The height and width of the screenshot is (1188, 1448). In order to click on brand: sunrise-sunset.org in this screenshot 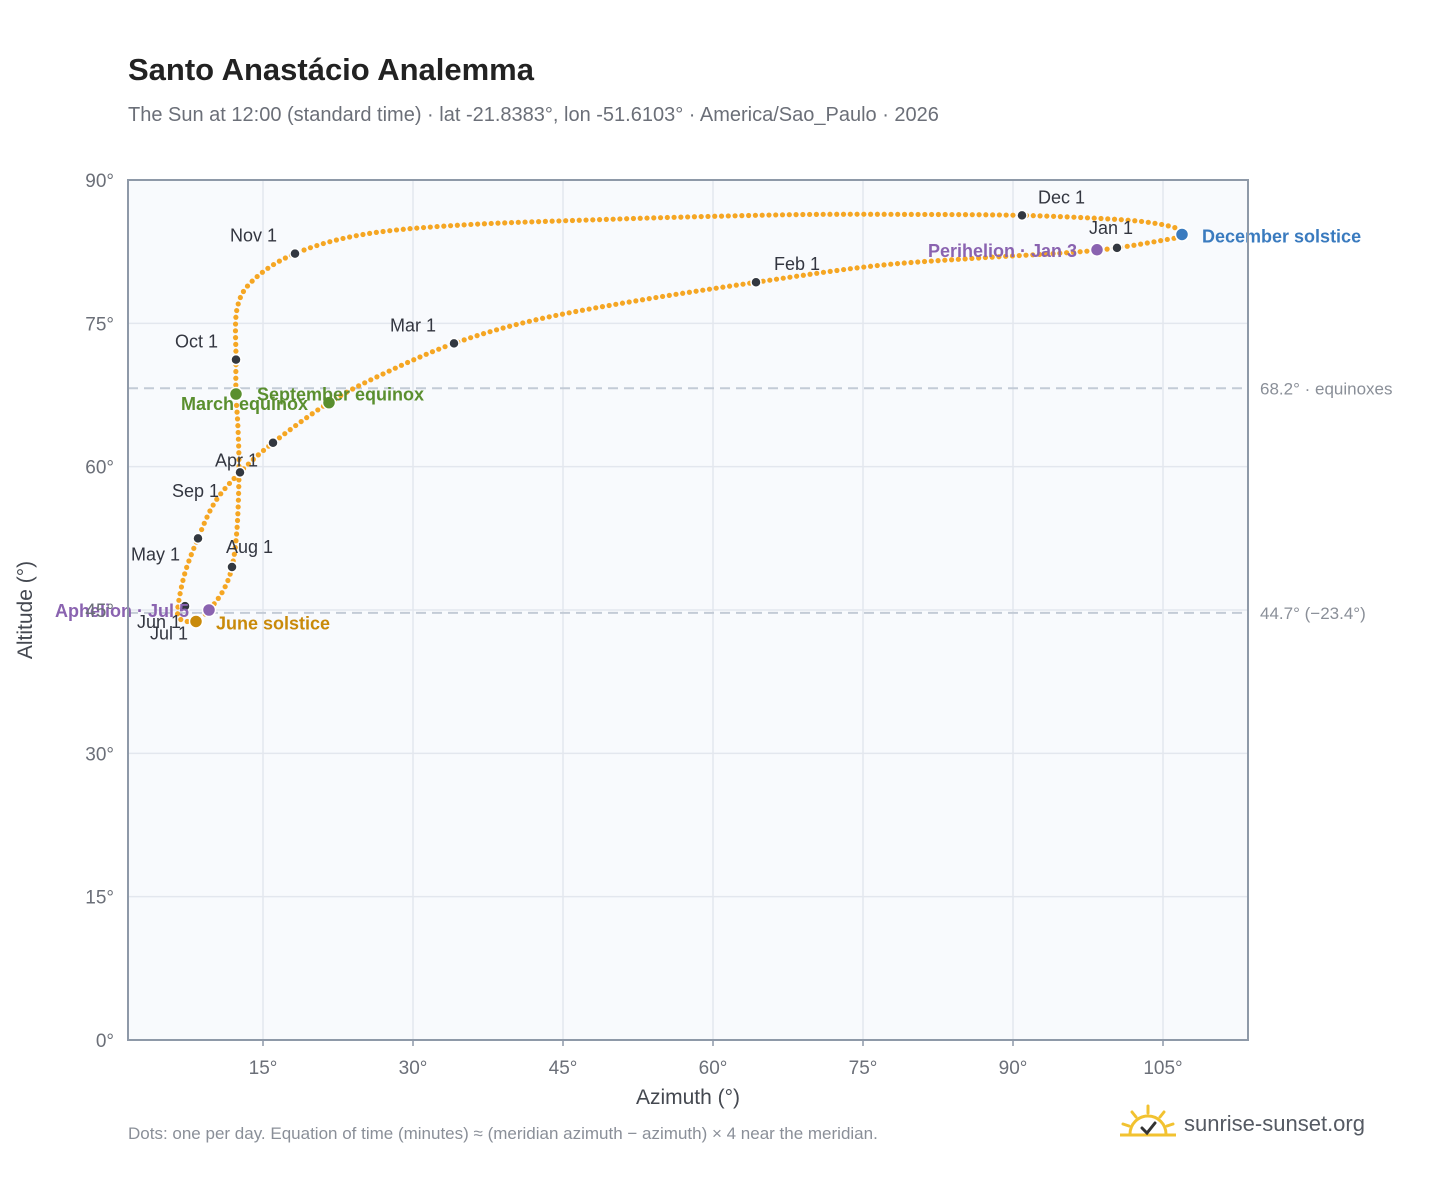, I will do `click(1242, 1124)`.